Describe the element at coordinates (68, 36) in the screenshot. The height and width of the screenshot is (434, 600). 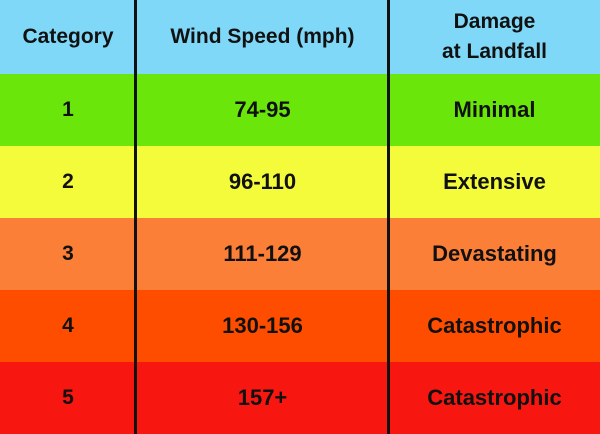
I see `header-category: Category` at that location.